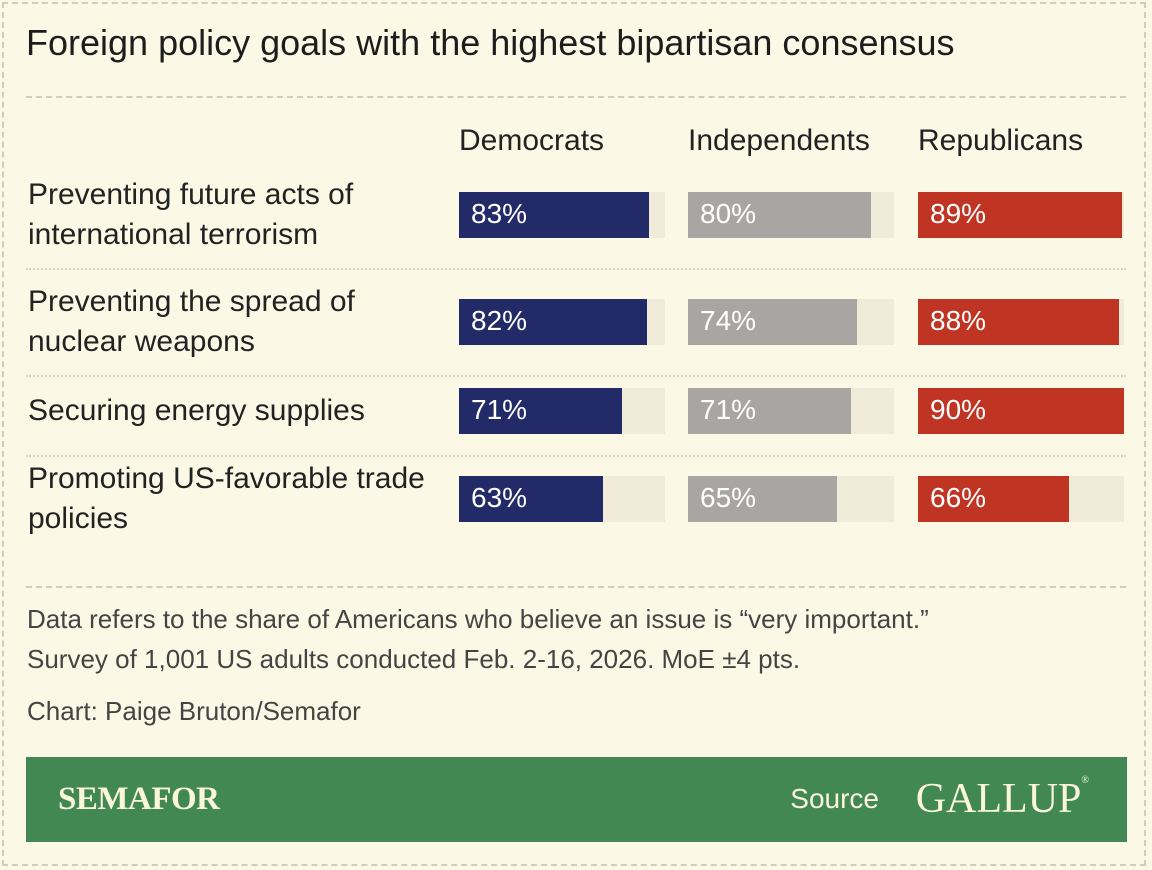 The image size is (1152, 870). Describe the element at coordinates (191, 194) in the screenshot. I see `category-label-line: Preventing future acts of` at that location.